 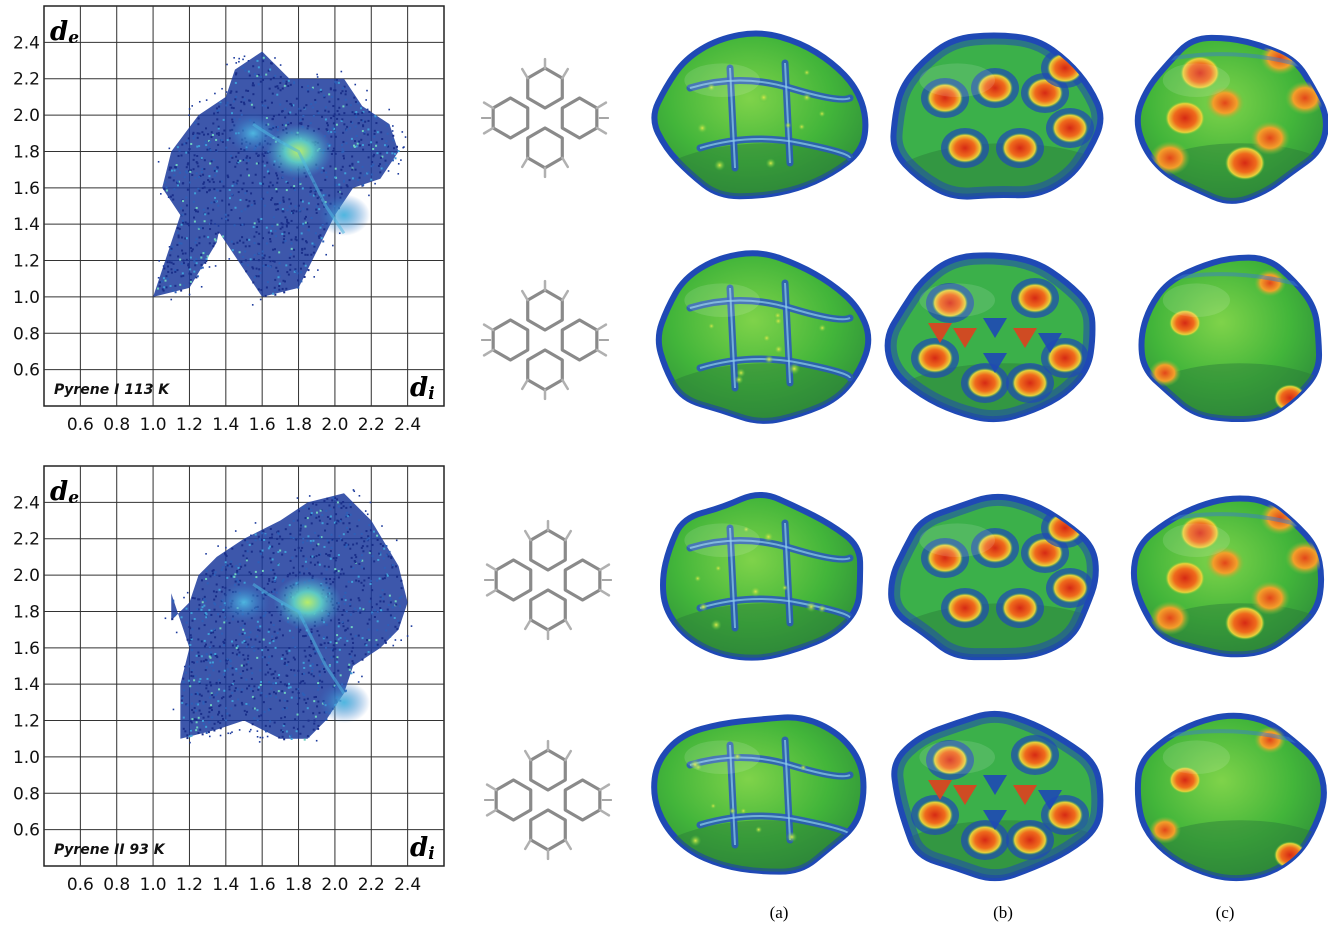 I want to click on y-tick-label: 0.6, so click(x=26, y=831).